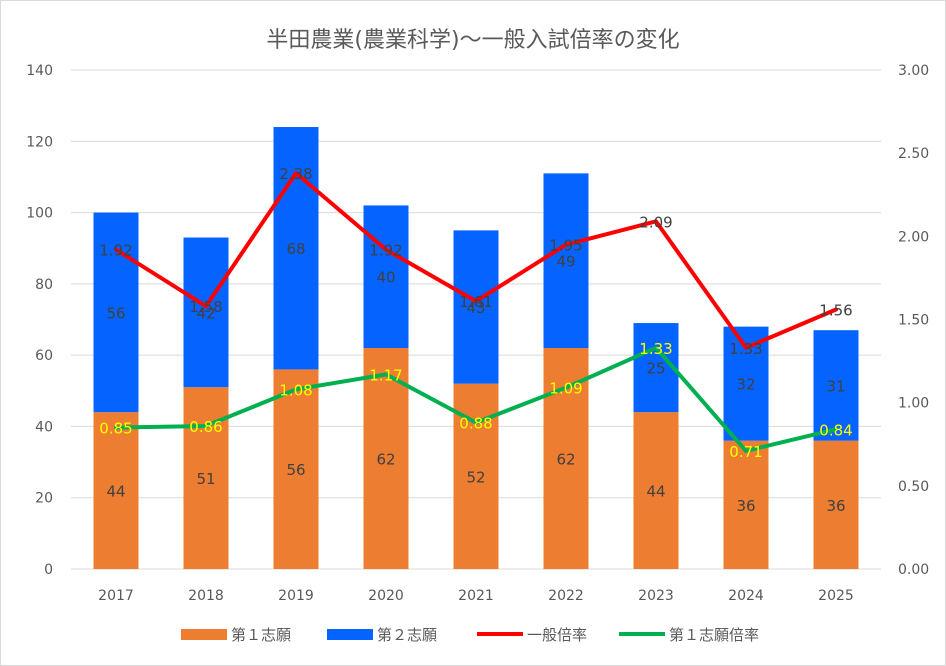 The height and width of the screenshot is (666, 946). I want to click on line-point-label: 2.38, so click(295, 174).